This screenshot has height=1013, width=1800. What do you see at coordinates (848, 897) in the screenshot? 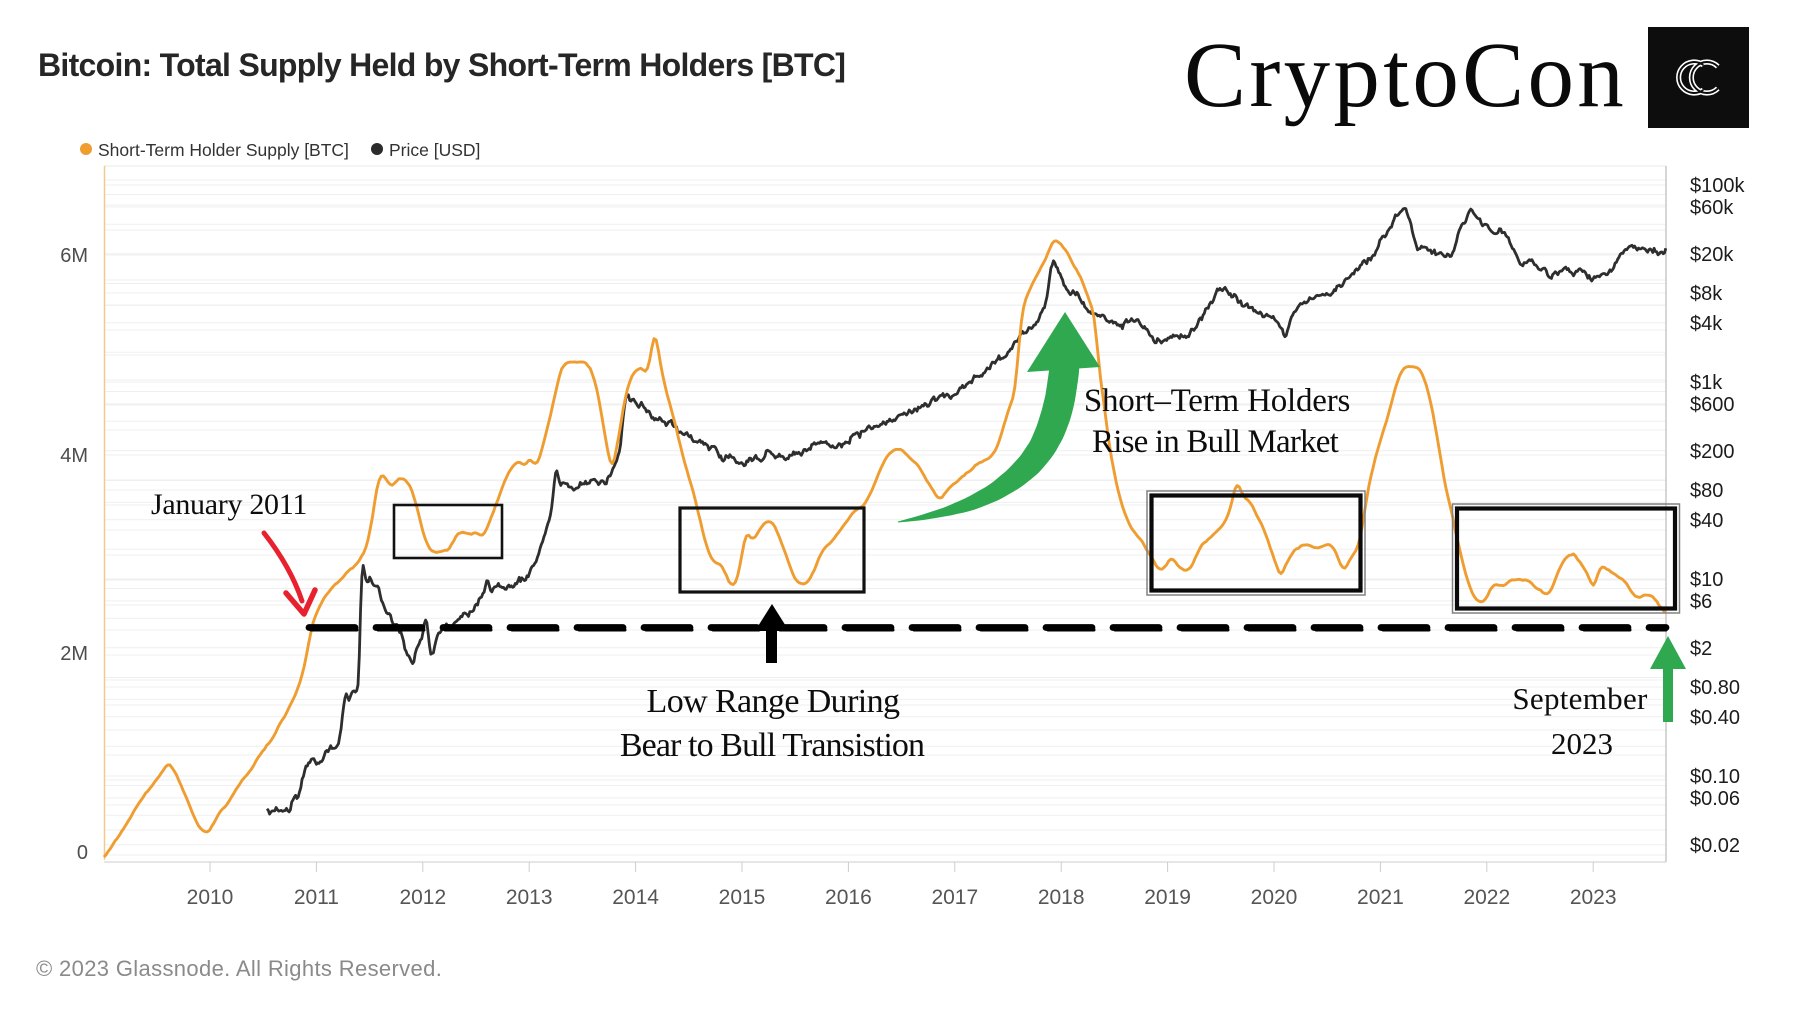
I see `svg-text: 2016` at bounding box center [848, 897].